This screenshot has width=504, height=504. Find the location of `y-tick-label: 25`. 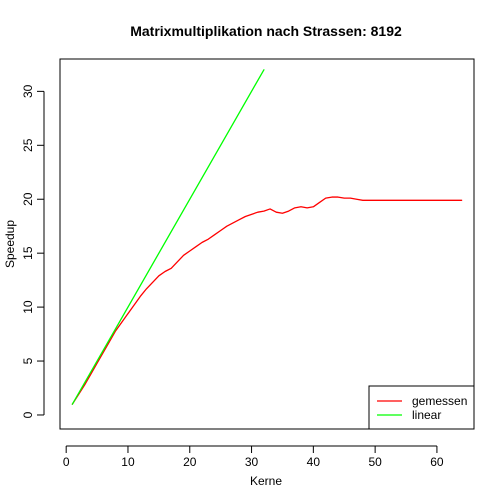

y-tick-label: 25 is located at coordinates (28, 145).